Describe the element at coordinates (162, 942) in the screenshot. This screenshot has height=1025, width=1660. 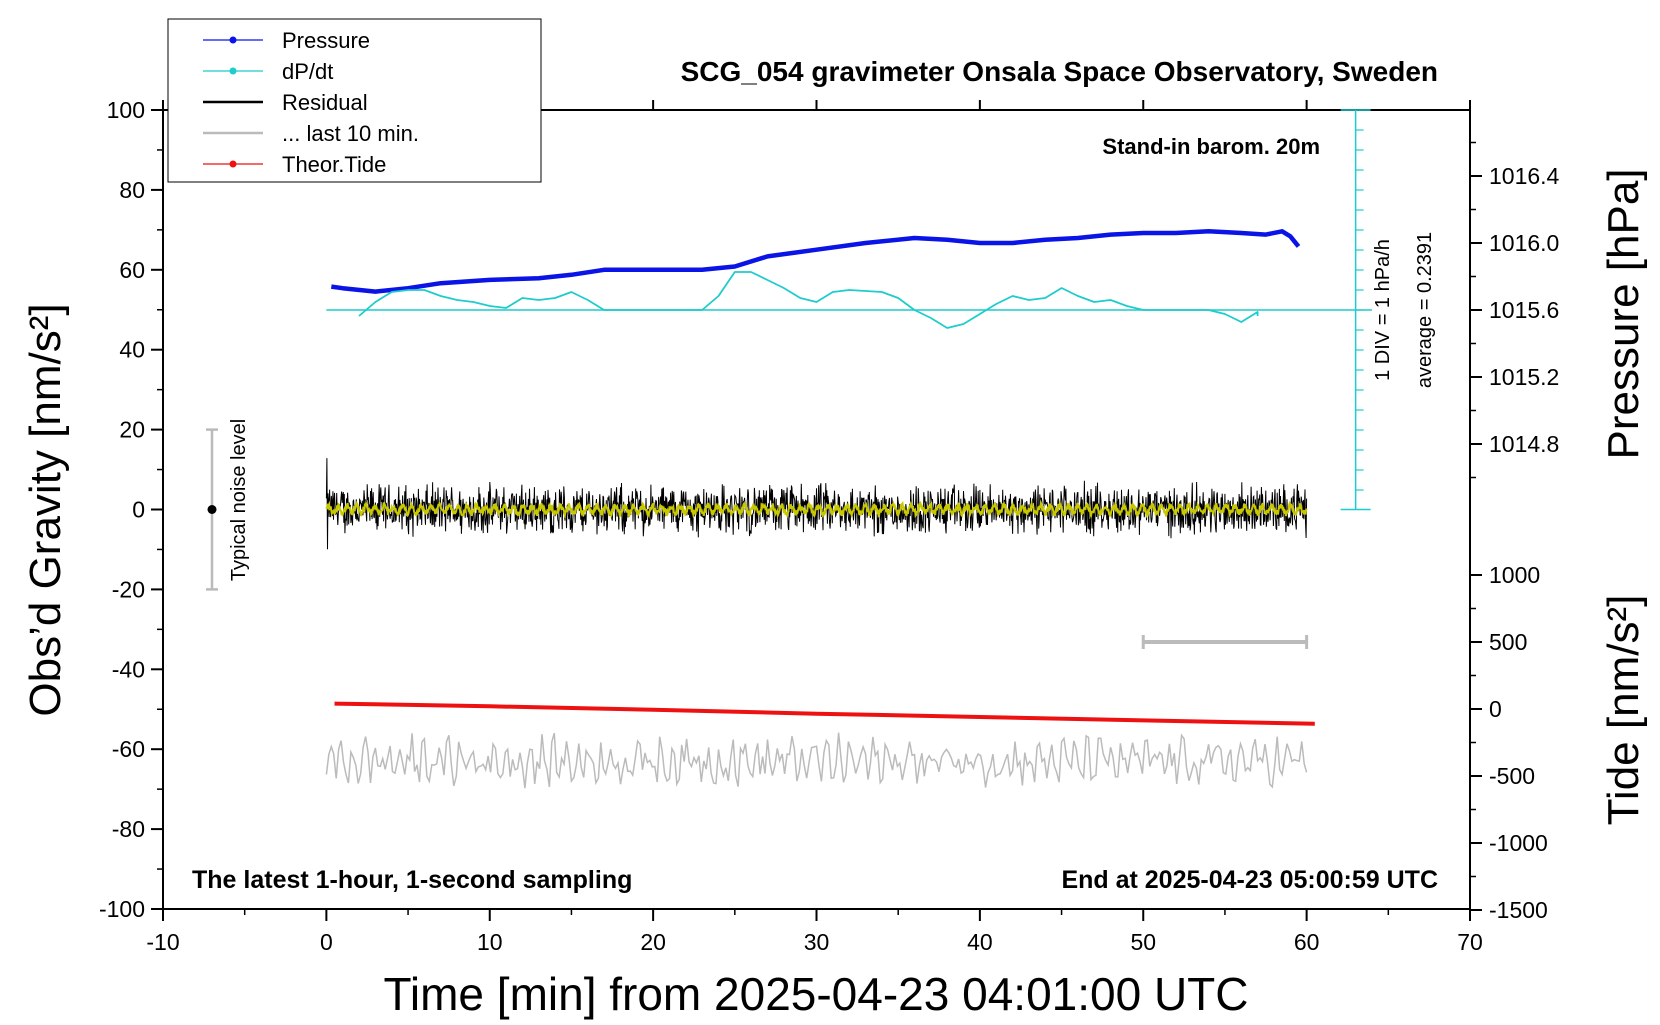
I see `x-tick-label: -10` at that location.